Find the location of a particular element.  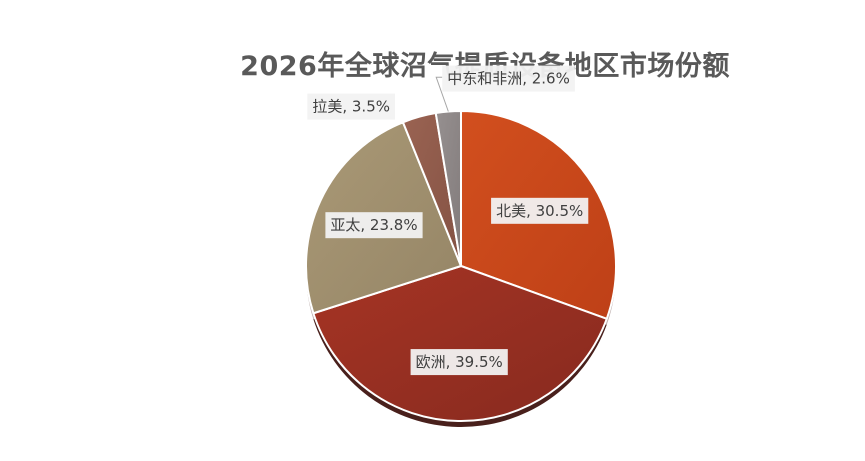

data-label-text: 中东和非洲, 2.6% is located at coordinates (508, 79).